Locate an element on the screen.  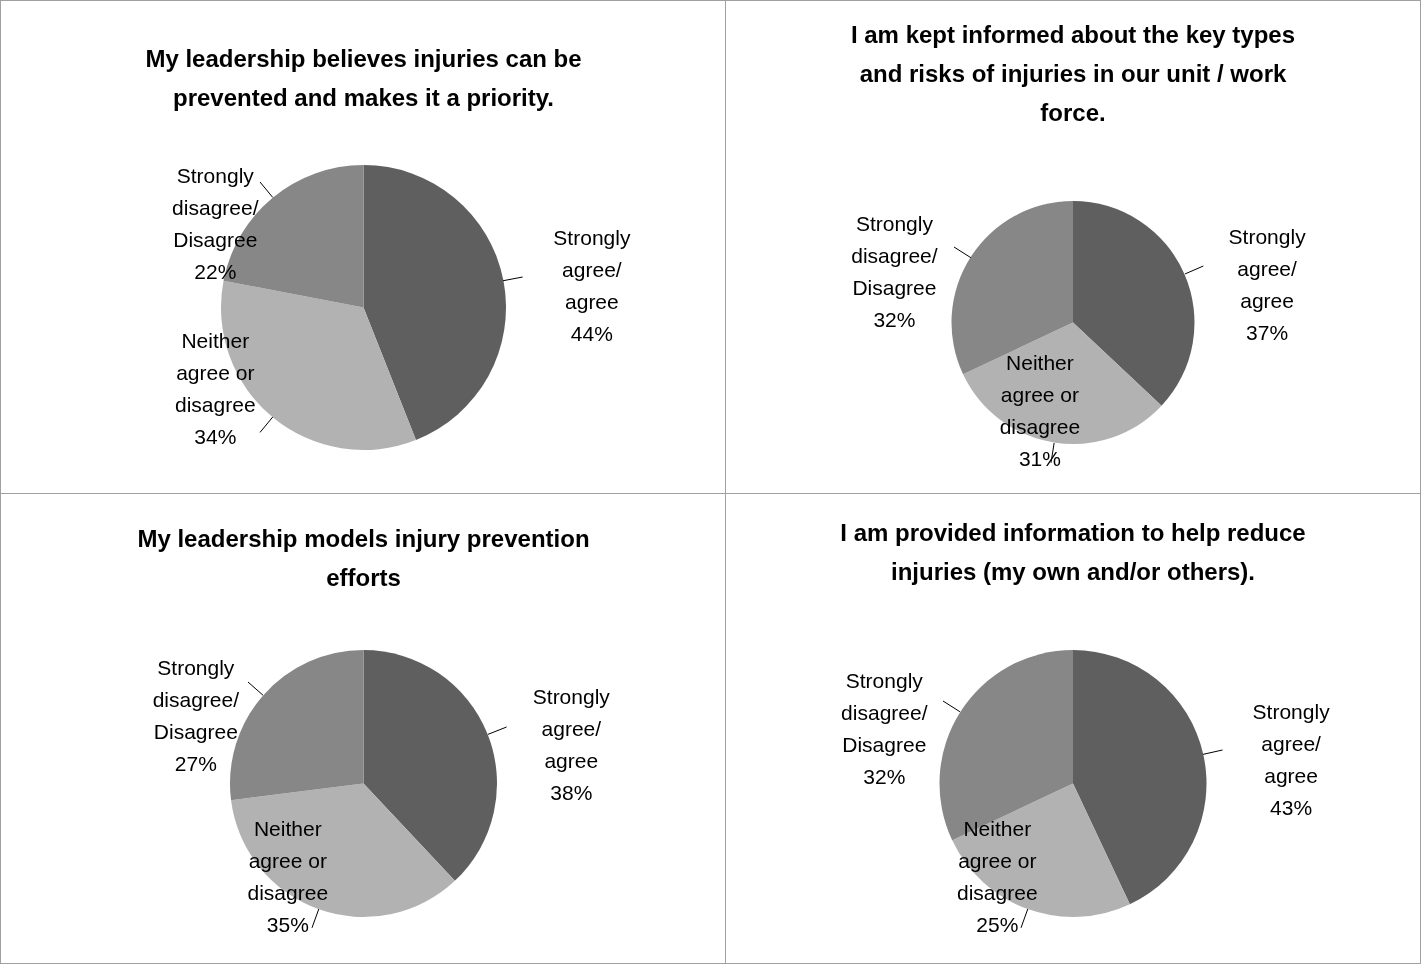
chart-title: My leadership models injury prevention efforts is located at coordinates (363, 558).